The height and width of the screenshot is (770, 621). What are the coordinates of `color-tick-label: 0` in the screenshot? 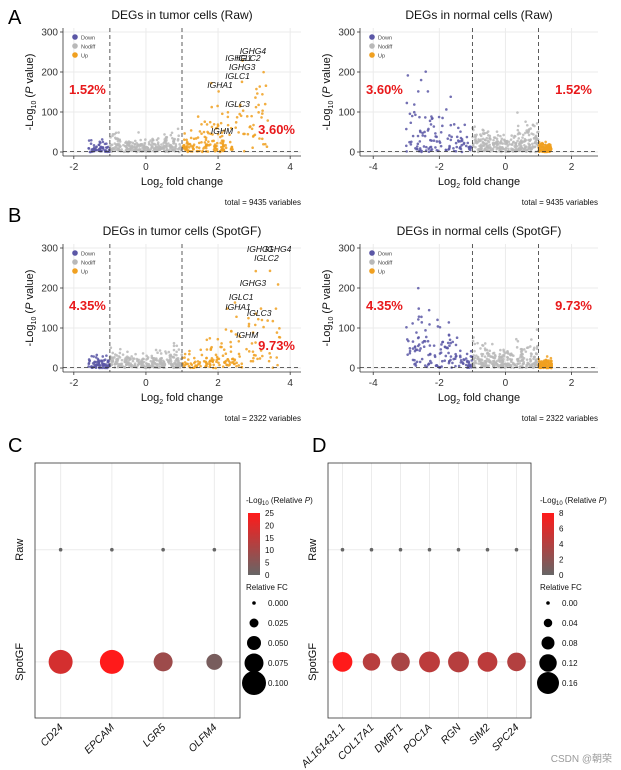 It's located at (267, 575).